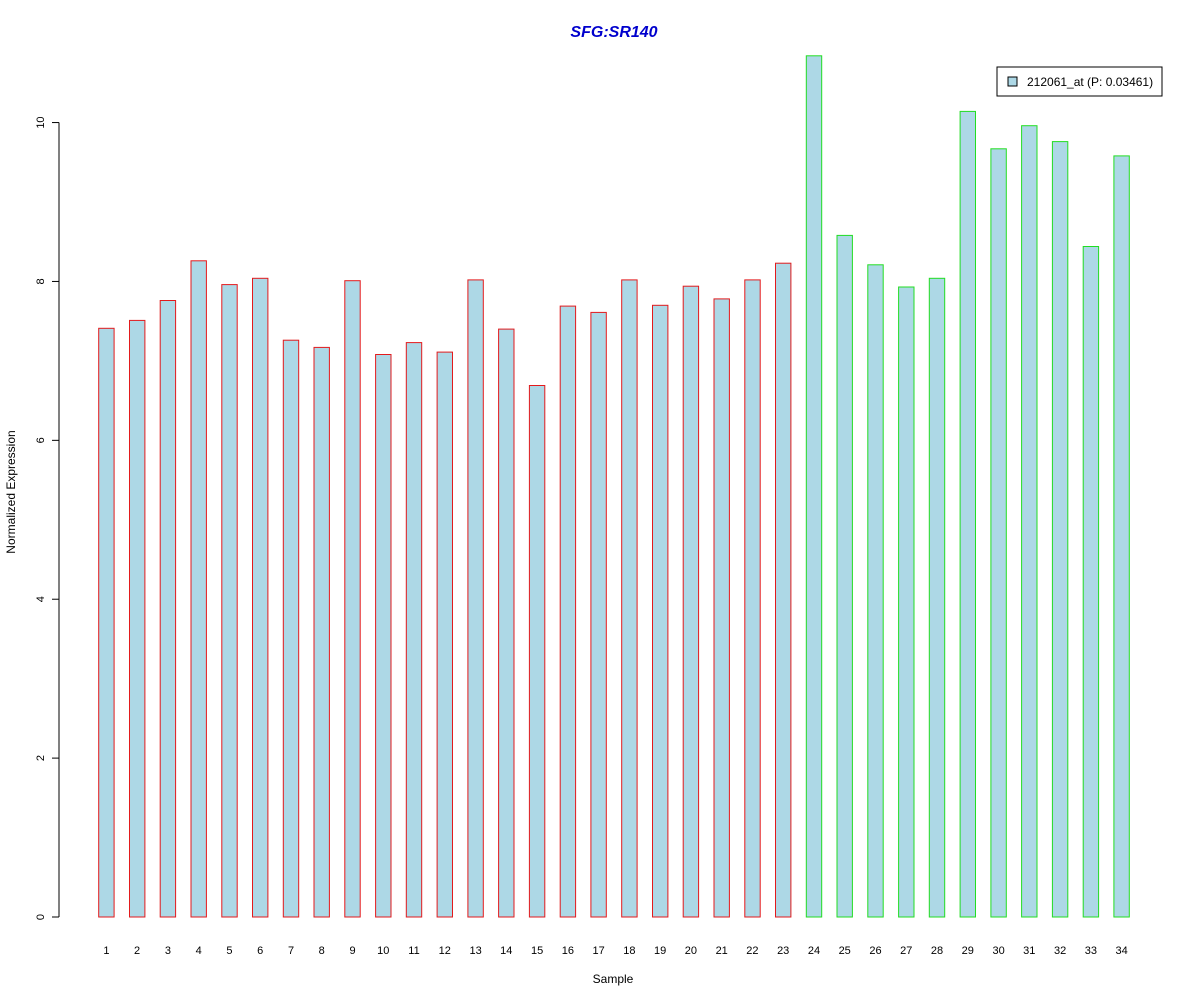  What do you see at coordinates (845, 951) in the screenshot?
I see `x-tick-label: 25` at bounding box center [845, 951].